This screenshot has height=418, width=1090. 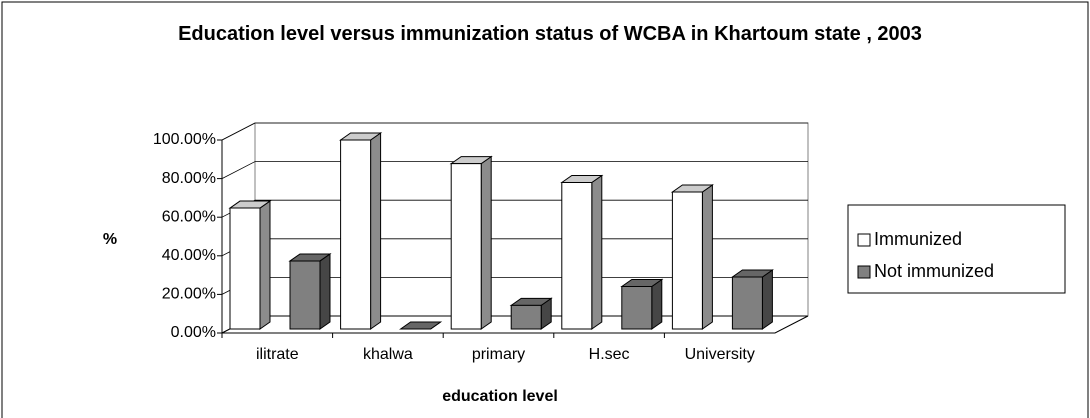 What do you see at coordinates (720, 354) in the screenshot?
I see `x-tick-label: University` at bounding box center [720, 354].